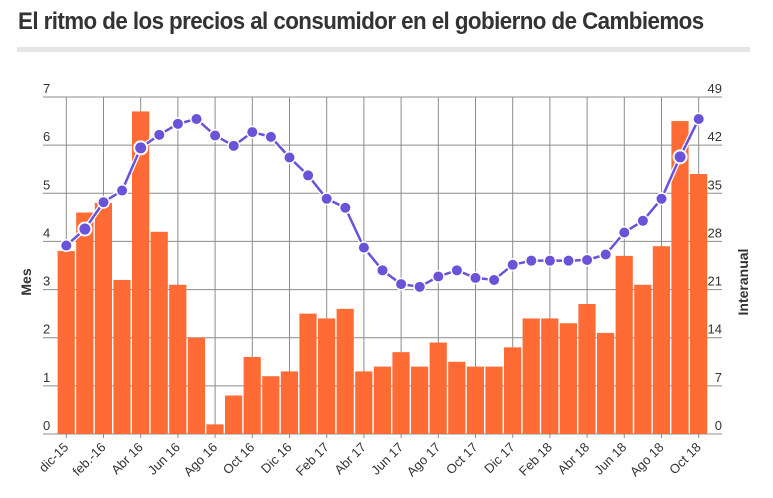 The width and height of the screenshot is (773, 498). I want to click on y-axis-left-ticks: 0 1 2 3 4 5 6 7, so click(46, 257).